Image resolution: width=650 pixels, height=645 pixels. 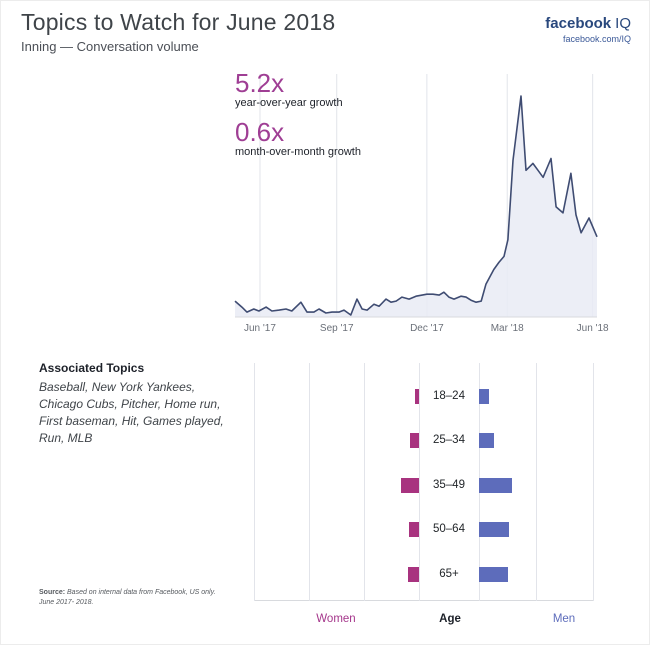 I want to click on facebook-iq-logo: facebook IQ, so click(x=588, y=23).